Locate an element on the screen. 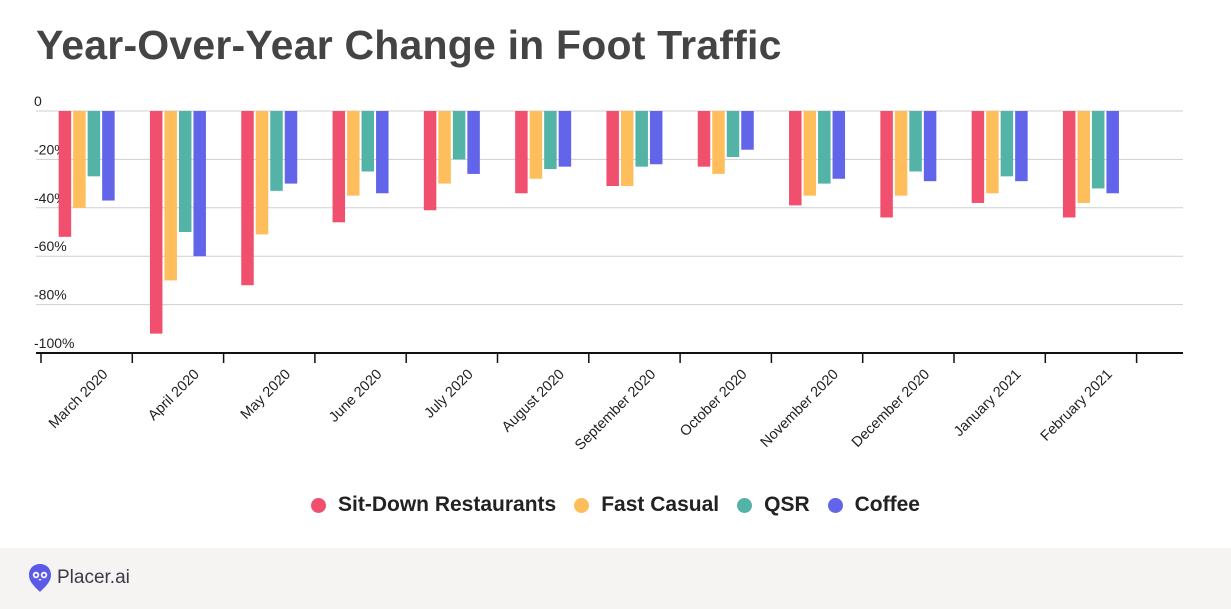  y-tick-label: 0 is located at coordinates (38, 101).